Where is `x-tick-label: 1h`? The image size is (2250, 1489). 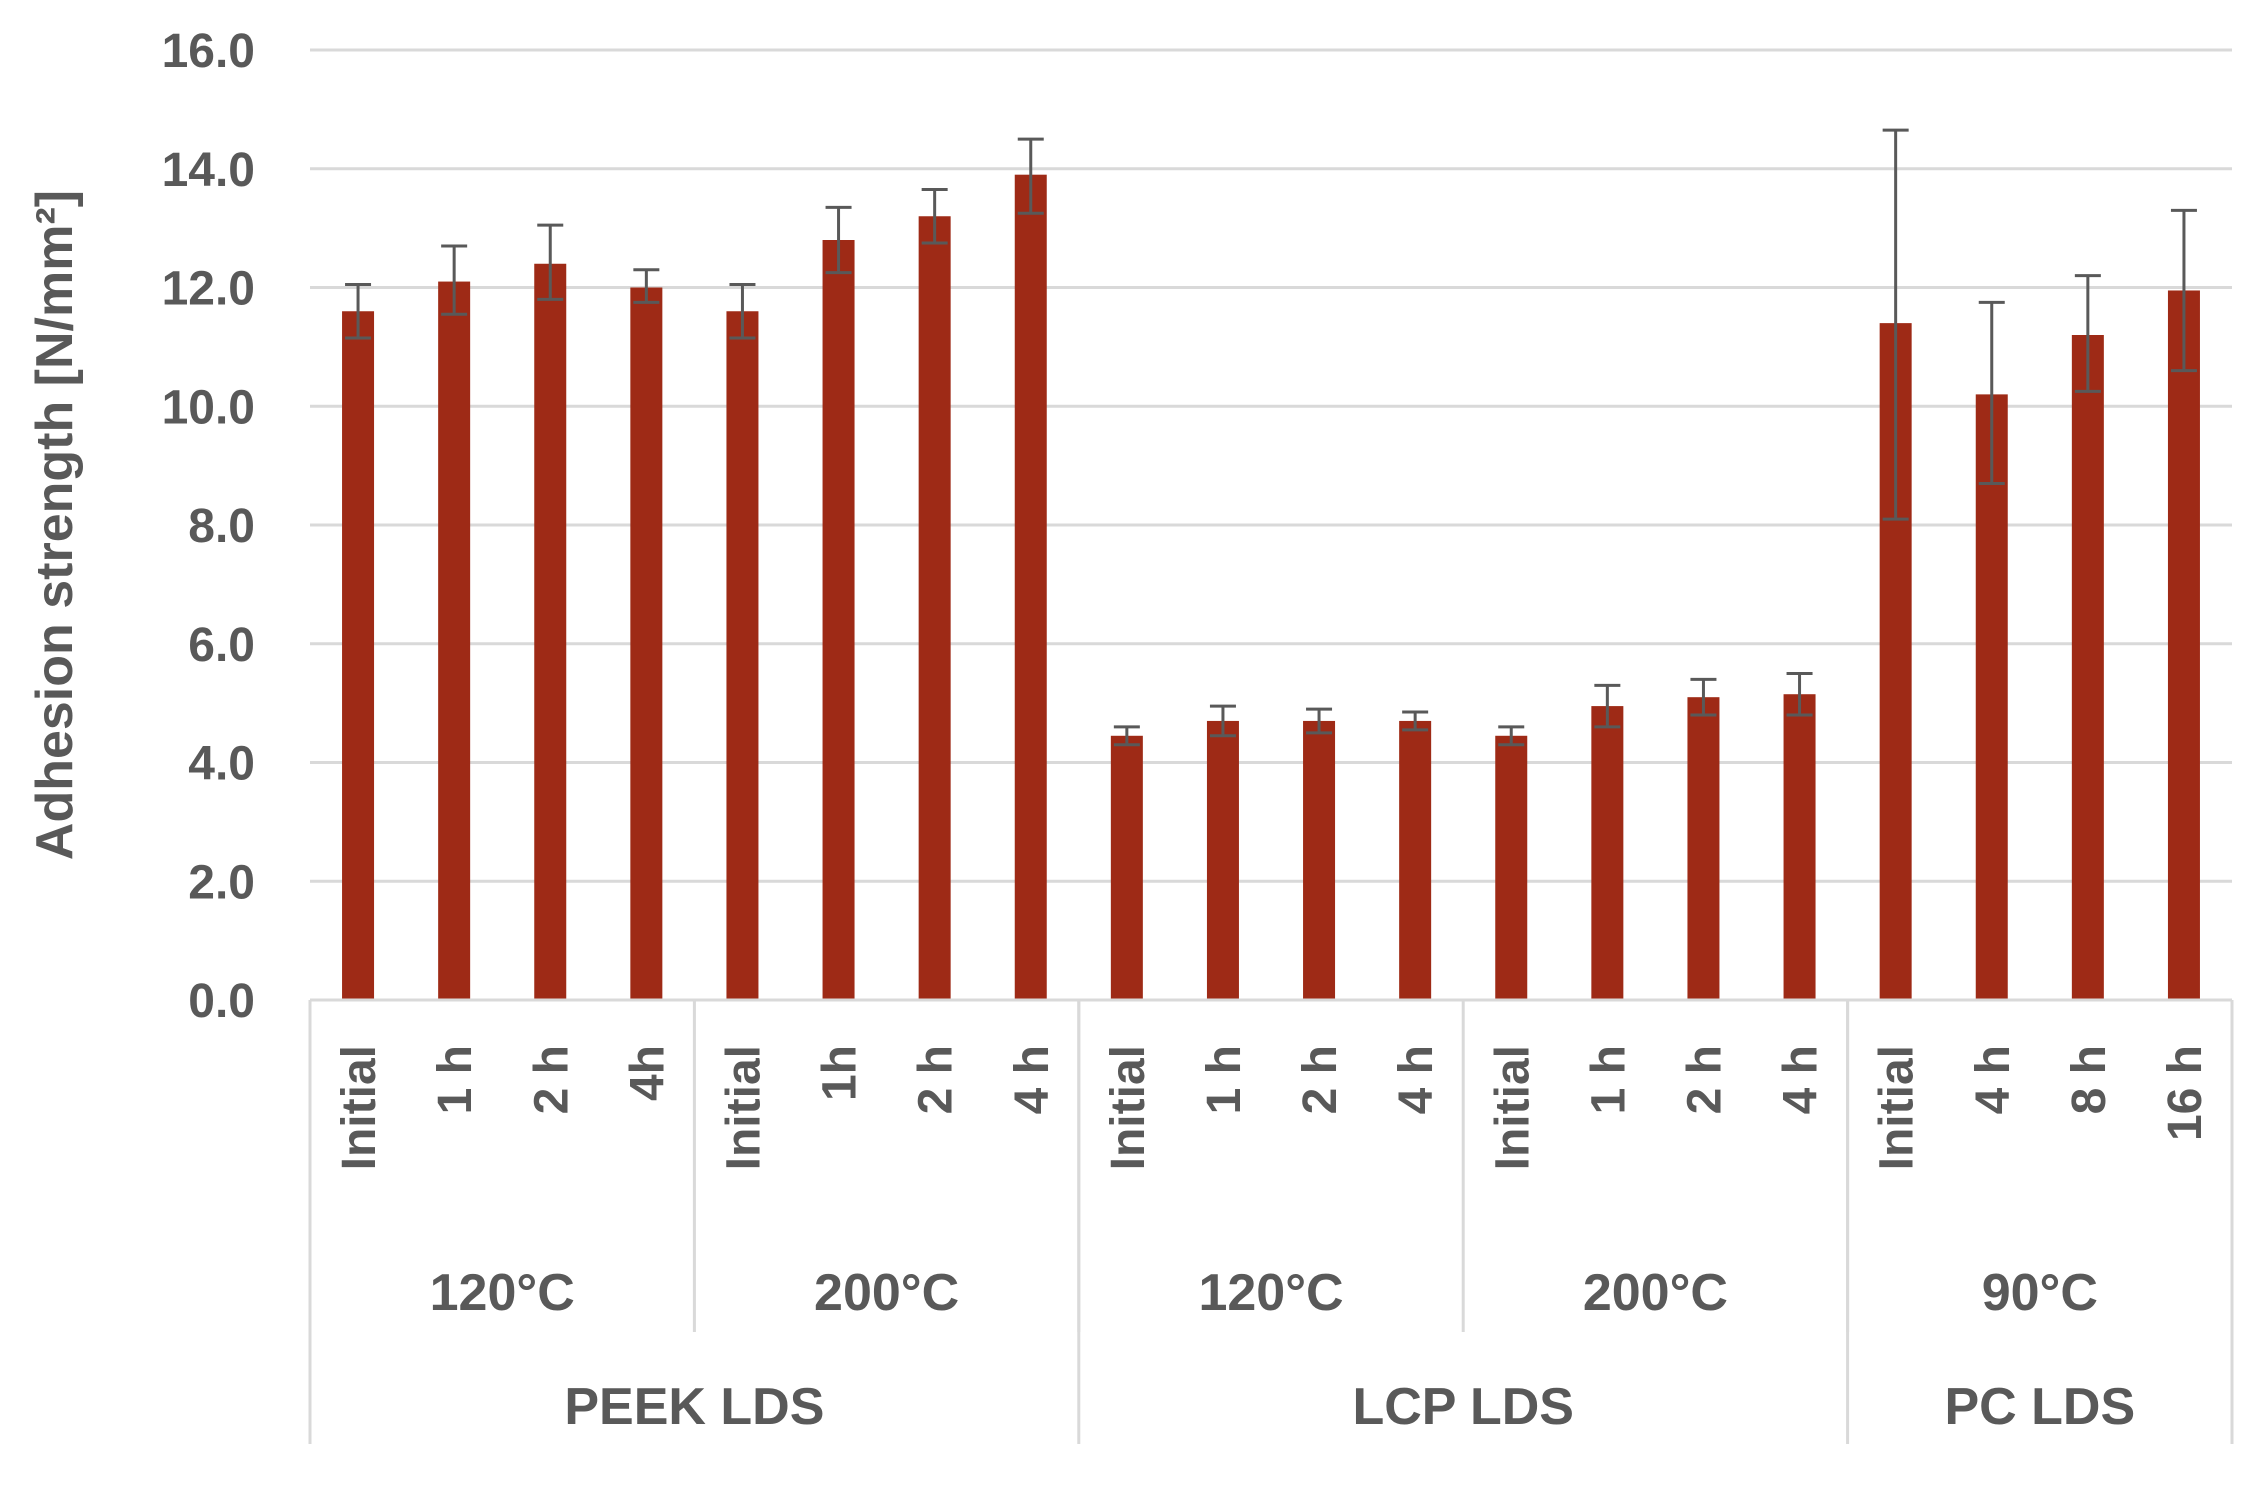 x-tick-label: 1h is located at coordinates (840, 1073).